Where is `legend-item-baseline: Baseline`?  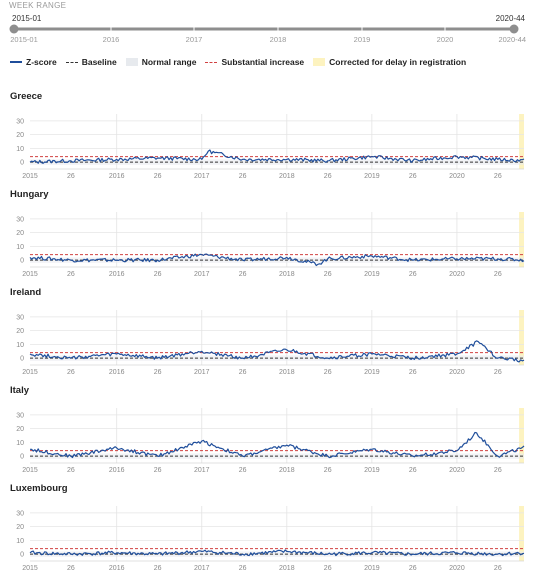
legend-item-baseline: Baseline is located at coordinates (91, 62).